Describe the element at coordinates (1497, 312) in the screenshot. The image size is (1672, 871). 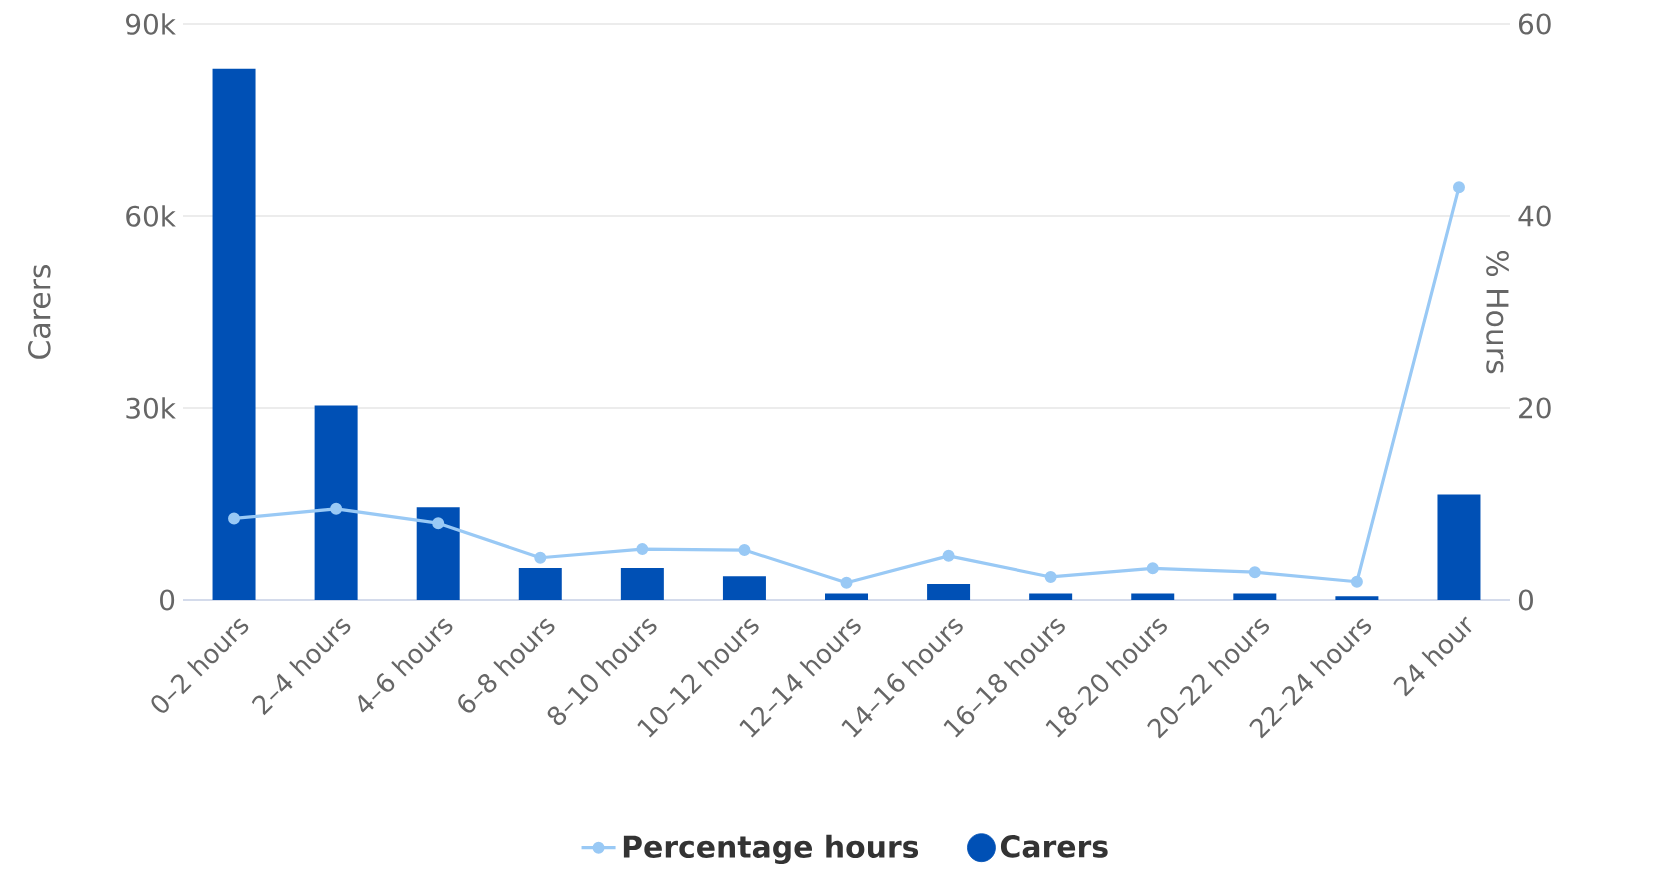
I see `y2-axis-title: % Hours` at that location.